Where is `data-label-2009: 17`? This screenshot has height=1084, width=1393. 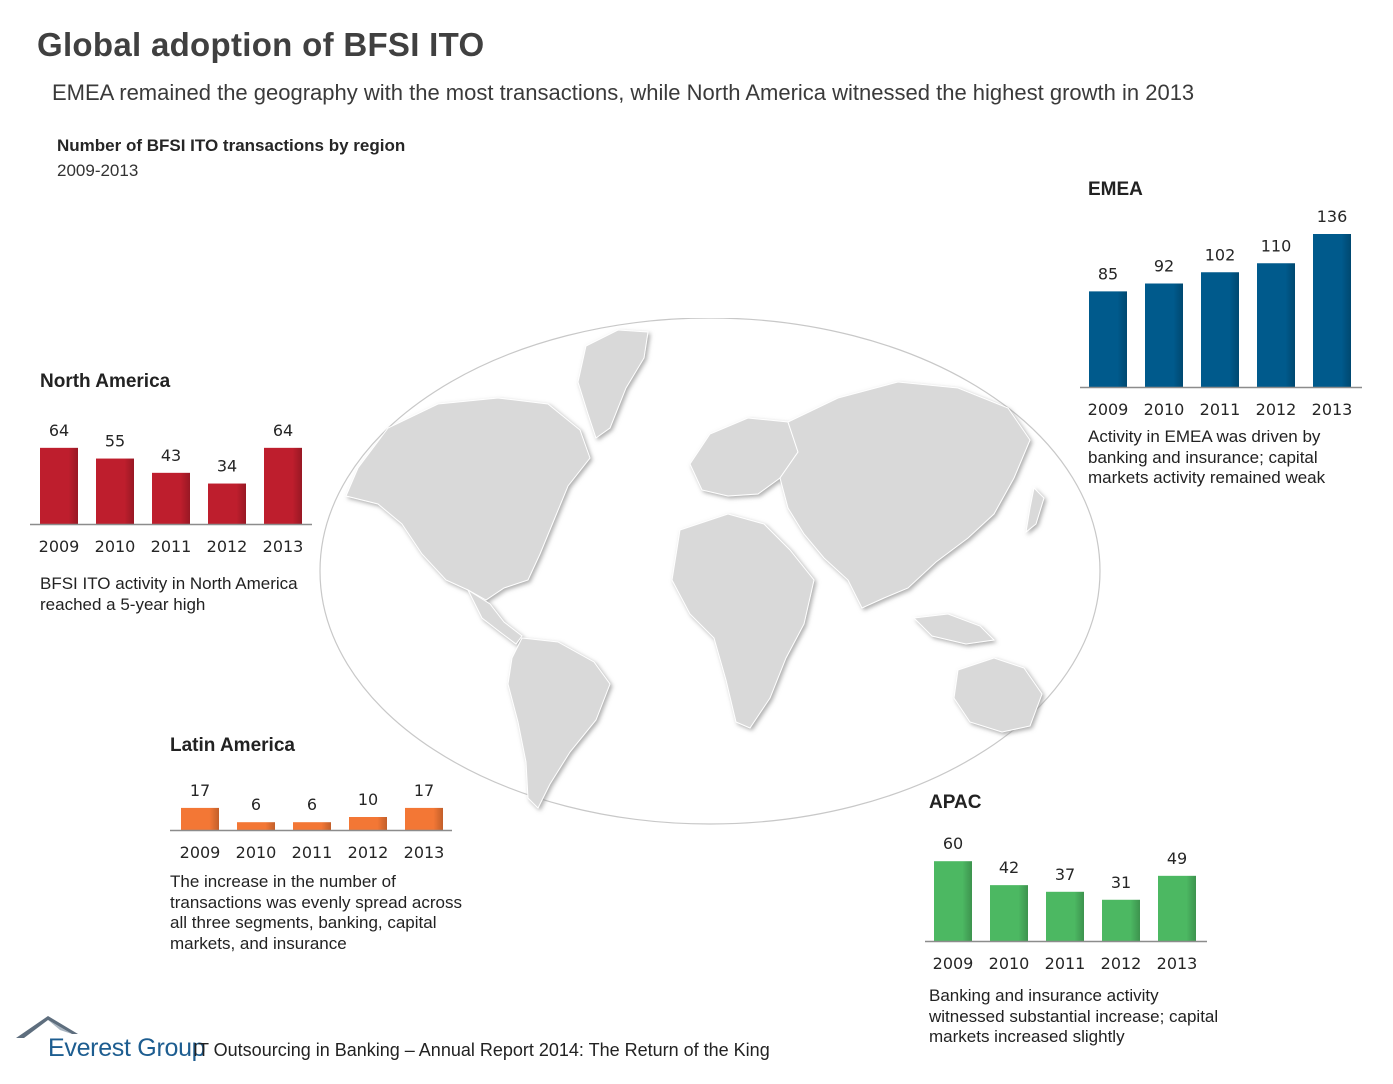
data-label-2009: 17 is located at coordinates (200, 790).